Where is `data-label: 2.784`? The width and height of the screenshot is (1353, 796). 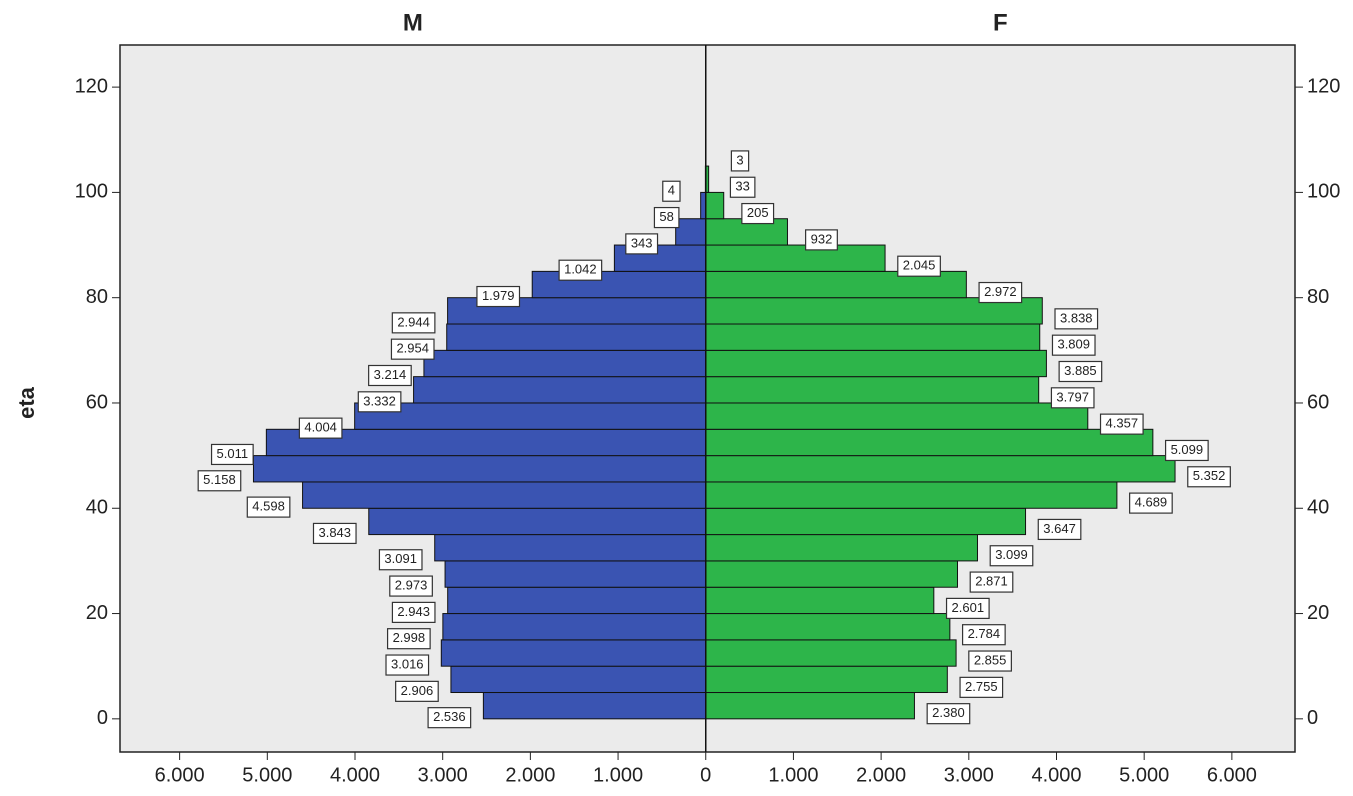 data-label: 2.784 is located at coordinates (984, 633).